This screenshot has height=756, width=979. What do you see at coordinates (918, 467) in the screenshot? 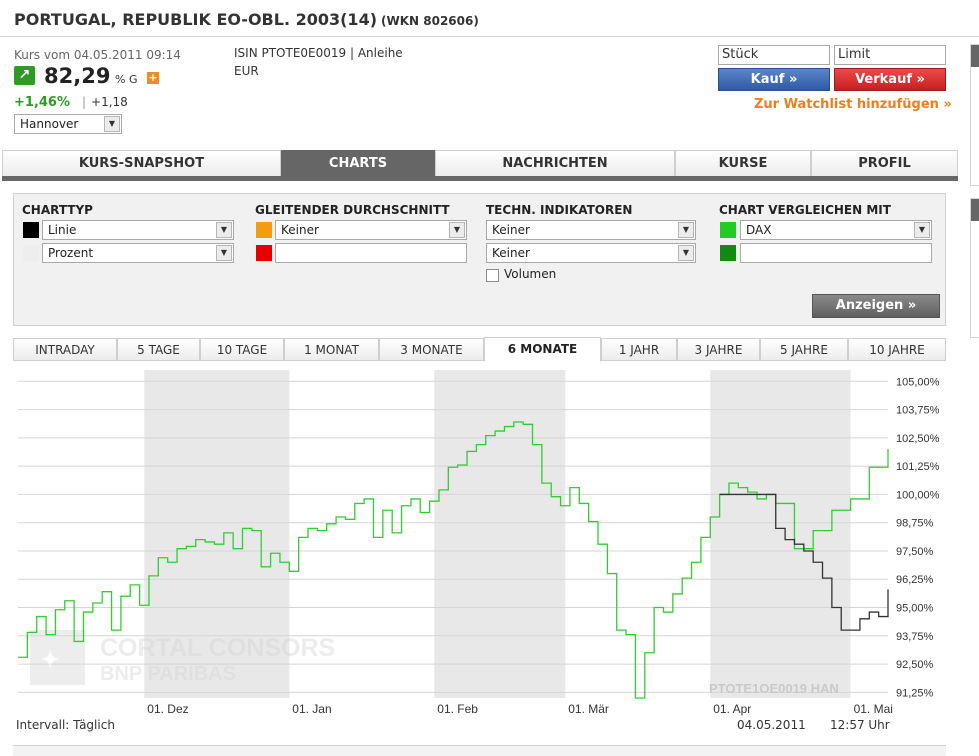
I see `y-tick-label: 101,25%` at bounding box center [918, 467].